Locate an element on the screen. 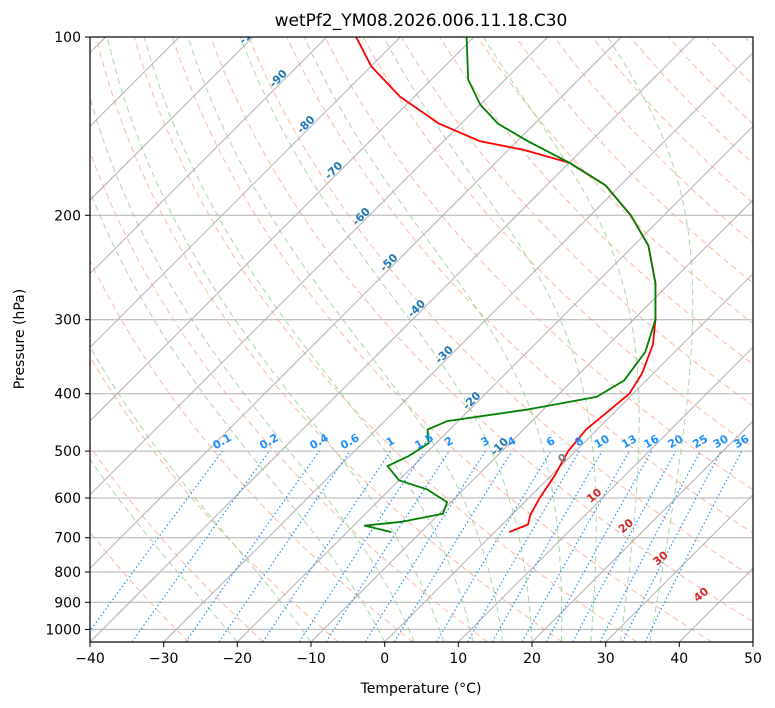  y-tick-label: 300 is located at coordinates (67, 321).